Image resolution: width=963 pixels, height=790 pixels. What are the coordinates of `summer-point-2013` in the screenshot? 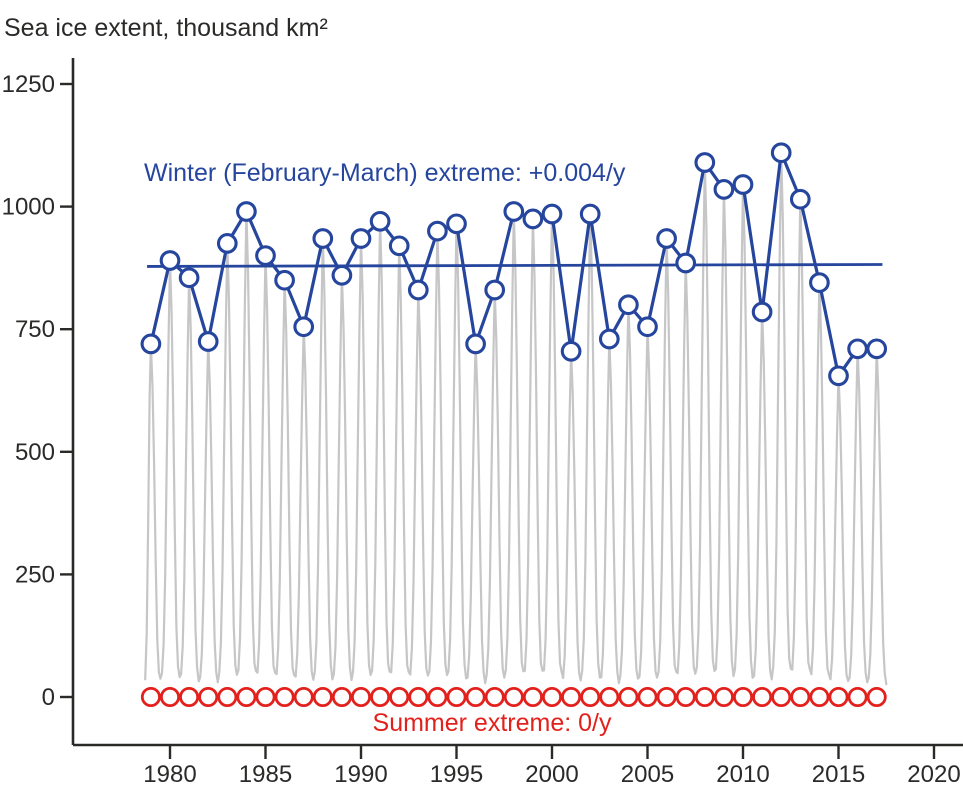 It's located at (800, 697).